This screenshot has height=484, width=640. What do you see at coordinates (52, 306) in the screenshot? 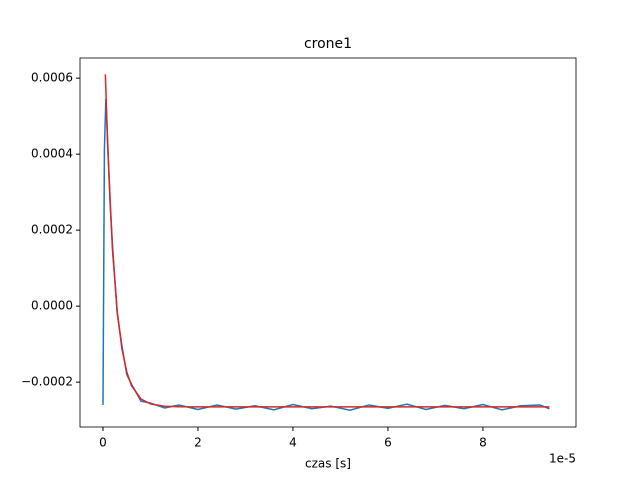
I see `y-tick-label: 0.0000` at bounding box center [52, 306].